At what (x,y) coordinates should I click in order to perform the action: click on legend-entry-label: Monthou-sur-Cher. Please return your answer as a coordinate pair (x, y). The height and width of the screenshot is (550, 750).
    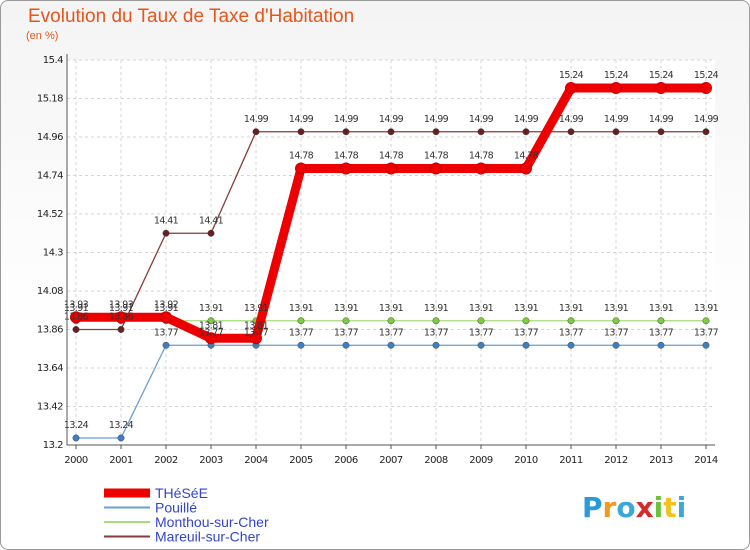
    Looking at the image, I should click on (212, 522).